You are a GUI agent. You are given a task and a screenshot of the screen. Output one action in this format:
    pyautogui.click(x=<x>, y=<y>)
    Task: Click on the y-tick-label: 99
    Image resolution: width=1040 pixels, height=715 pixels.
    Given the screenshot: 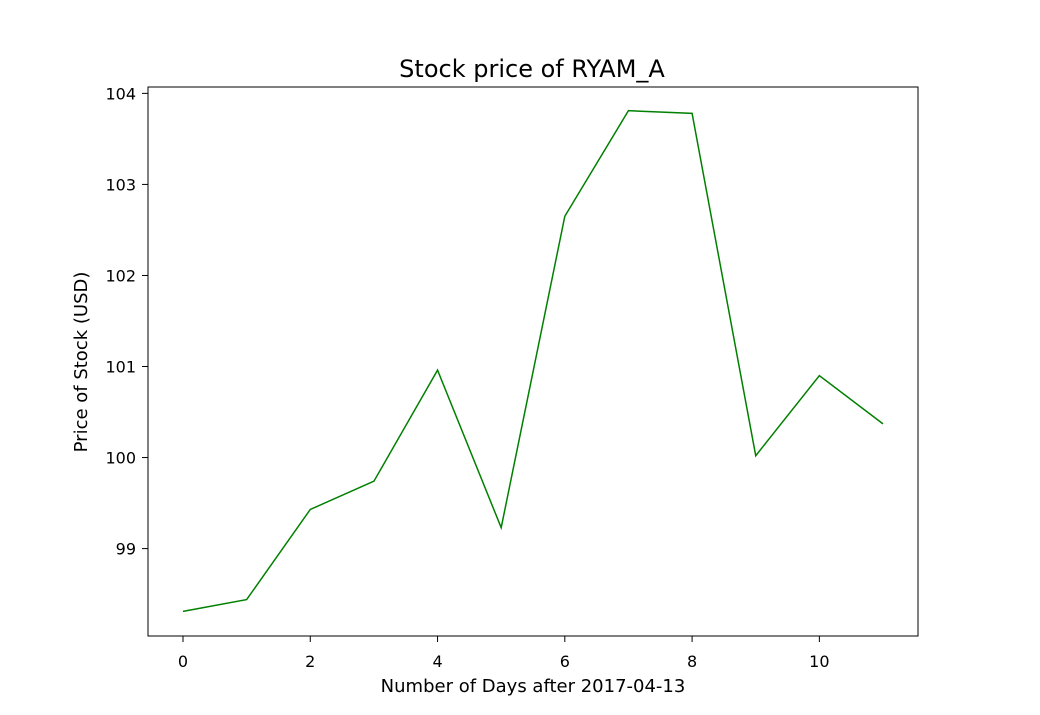 What is the action you would take?
    pyautogui.click(x=126, y=549)
    